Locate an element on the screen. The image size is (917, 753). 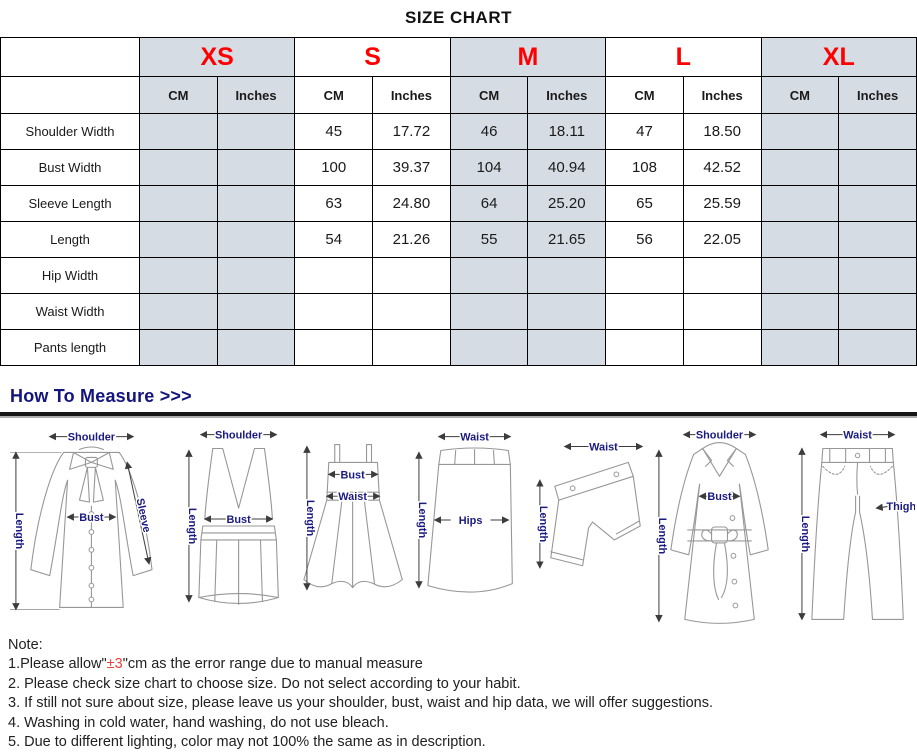
table-row-hip-width: Hip Width is located at coordinates (458, 275).